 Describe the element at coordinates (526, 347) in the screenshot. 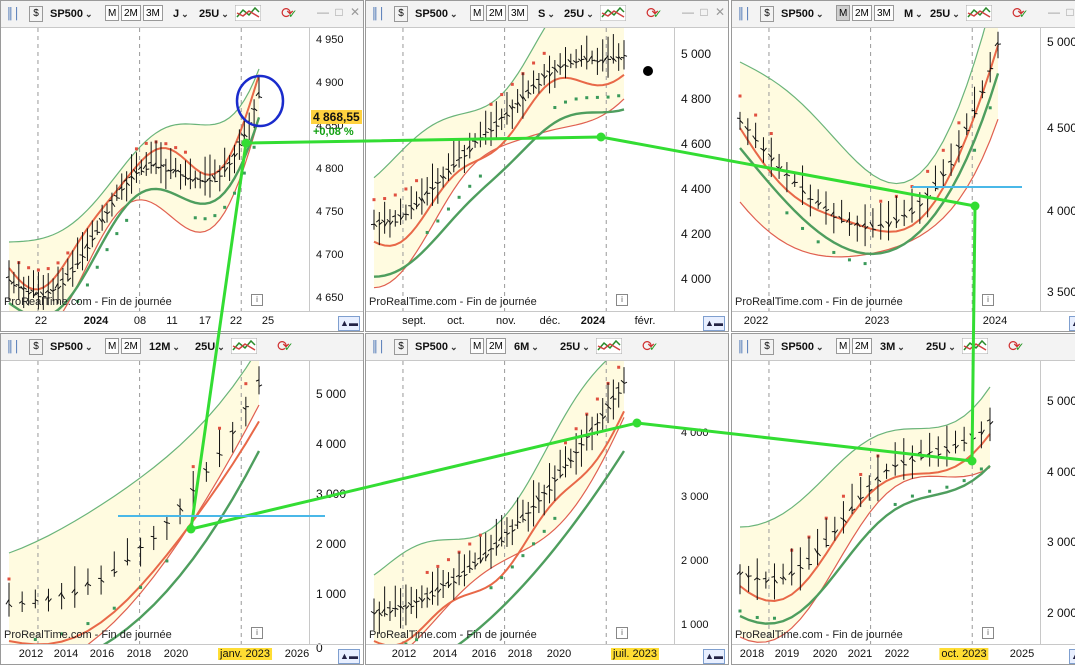

I see `timeframe-select: 6M ⌄` at that location.